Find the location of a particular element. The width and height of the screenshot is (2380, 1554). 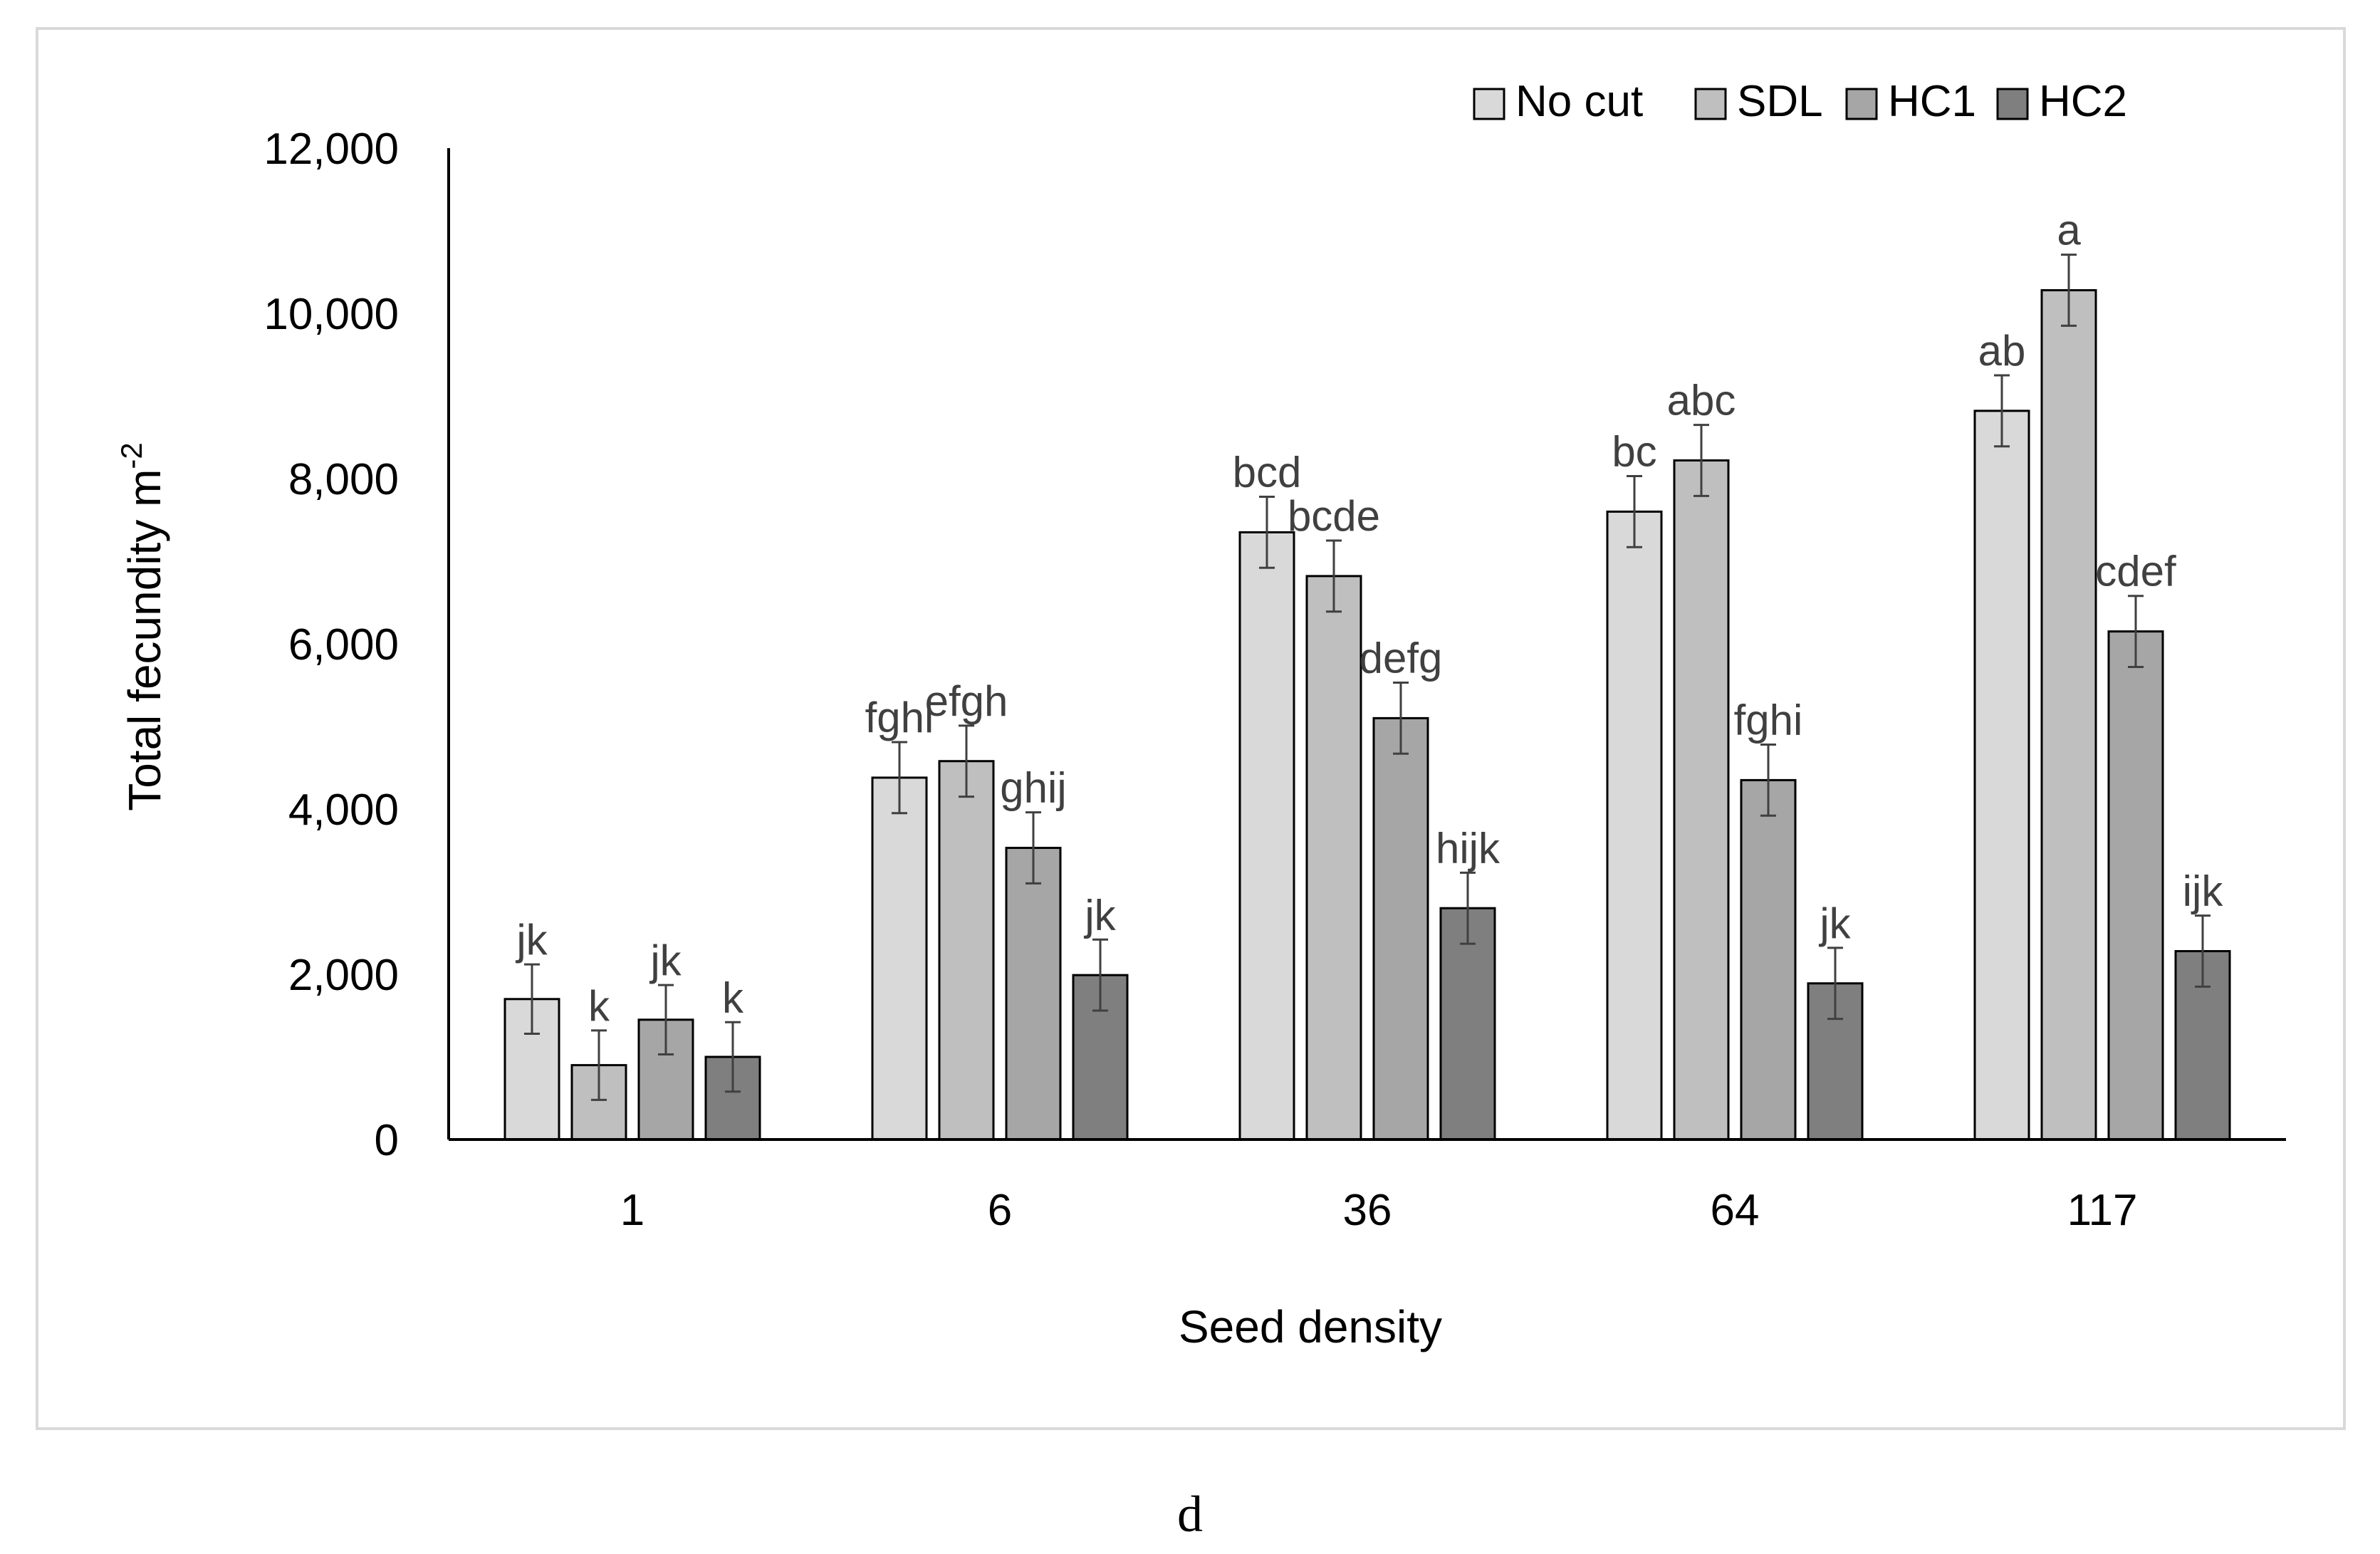

y-axis-title-text: Total fecundity m is located at coordinates (144, 640).